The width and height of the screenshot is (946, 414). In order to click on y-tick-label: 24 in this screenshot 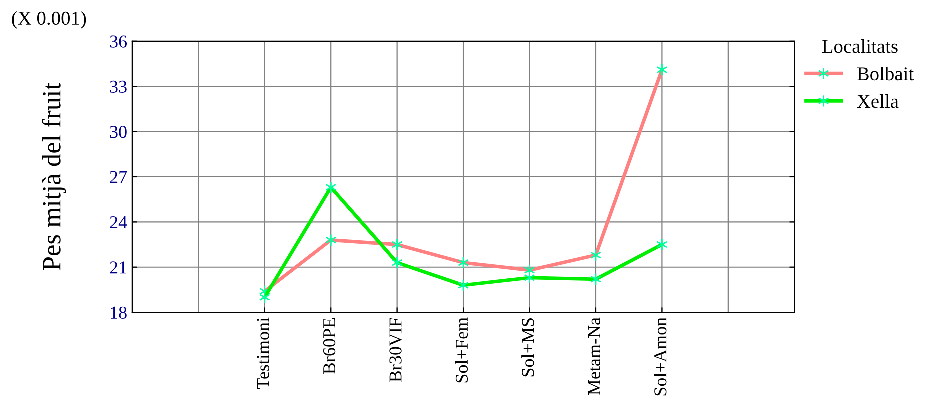, I will do `click(119, 222)`.